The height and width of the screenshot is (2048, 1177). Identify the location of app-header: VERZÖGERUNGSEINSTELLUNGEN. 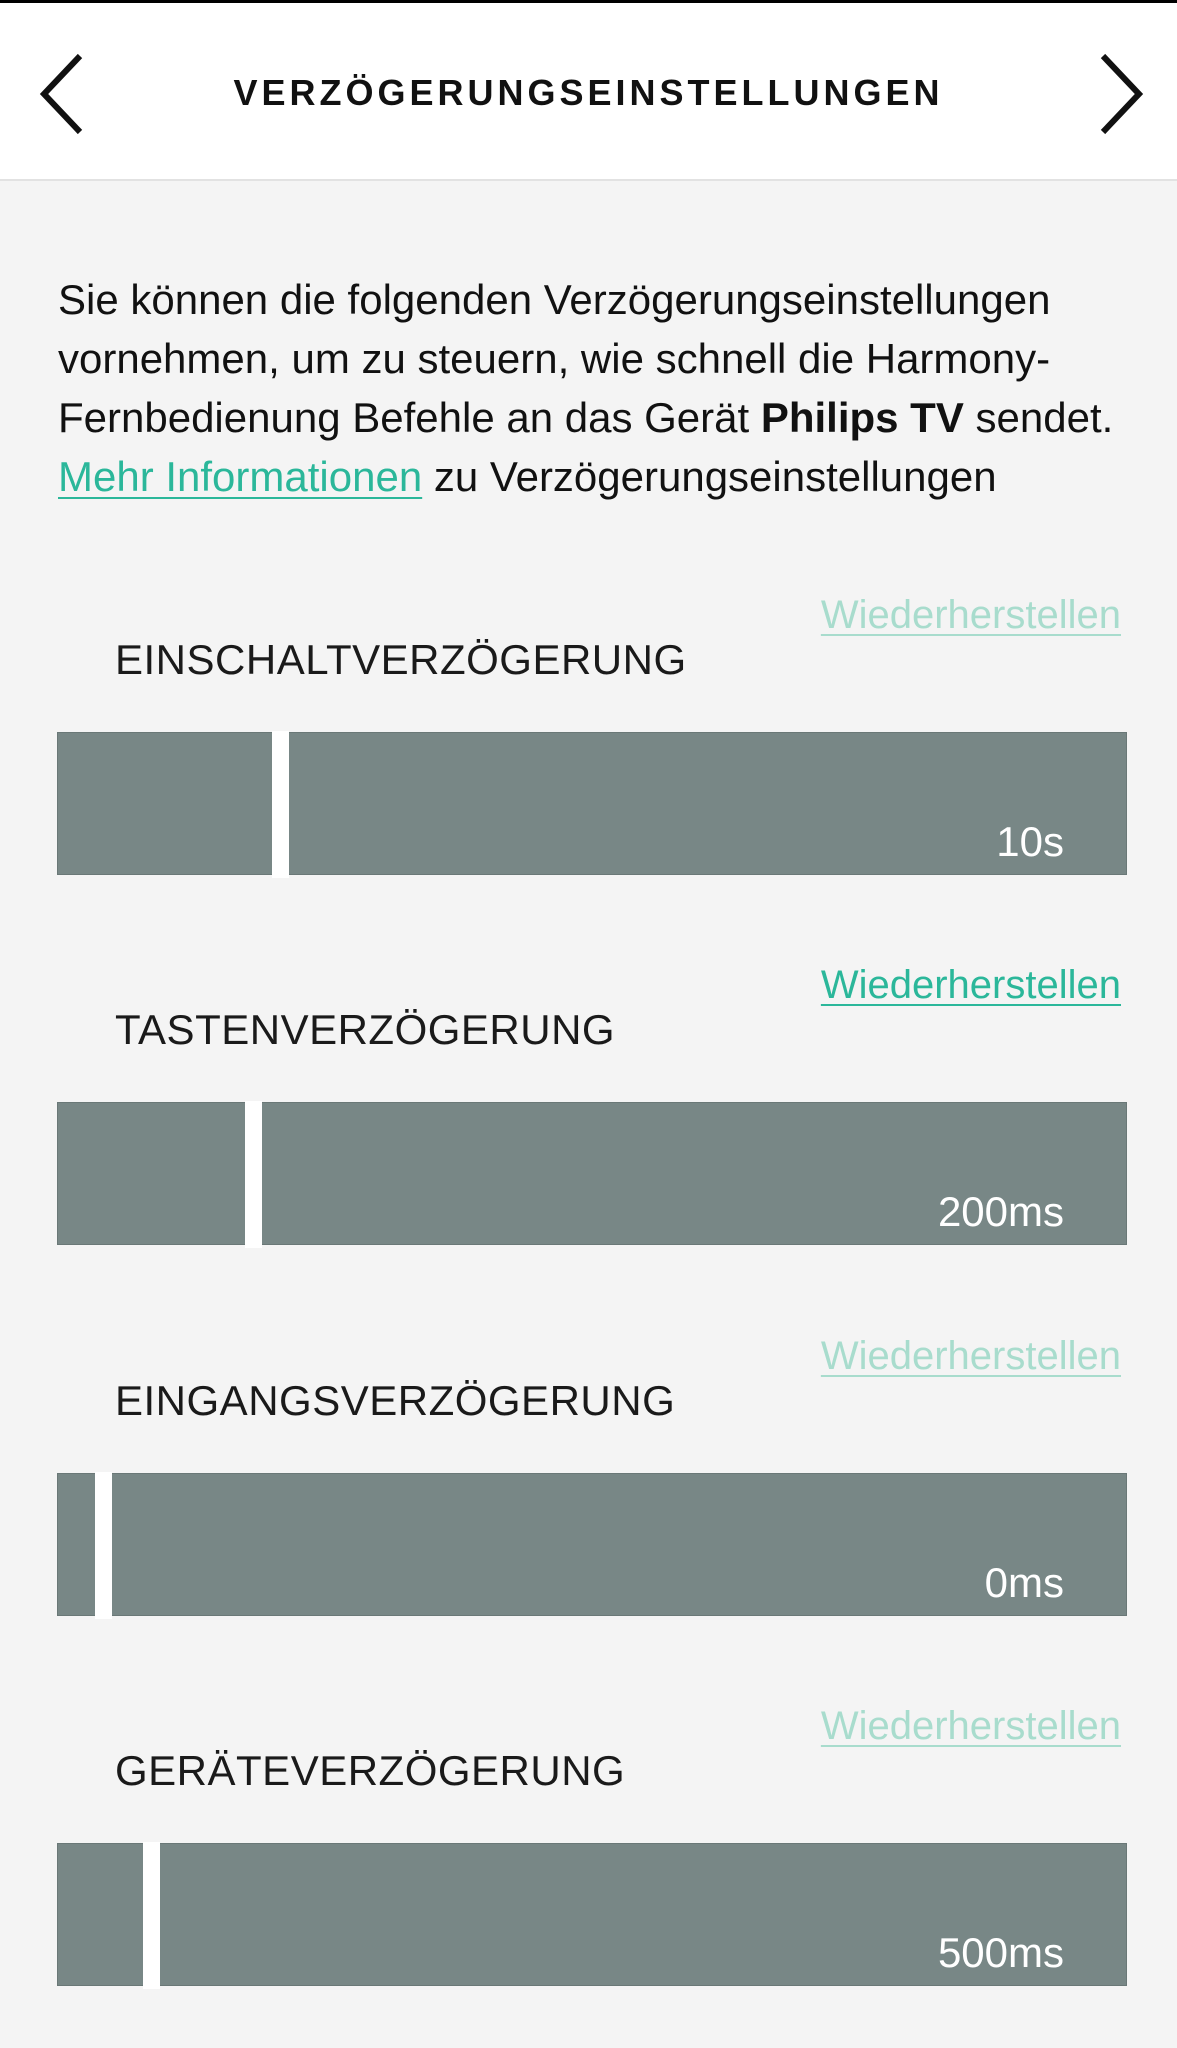
(588, 92).